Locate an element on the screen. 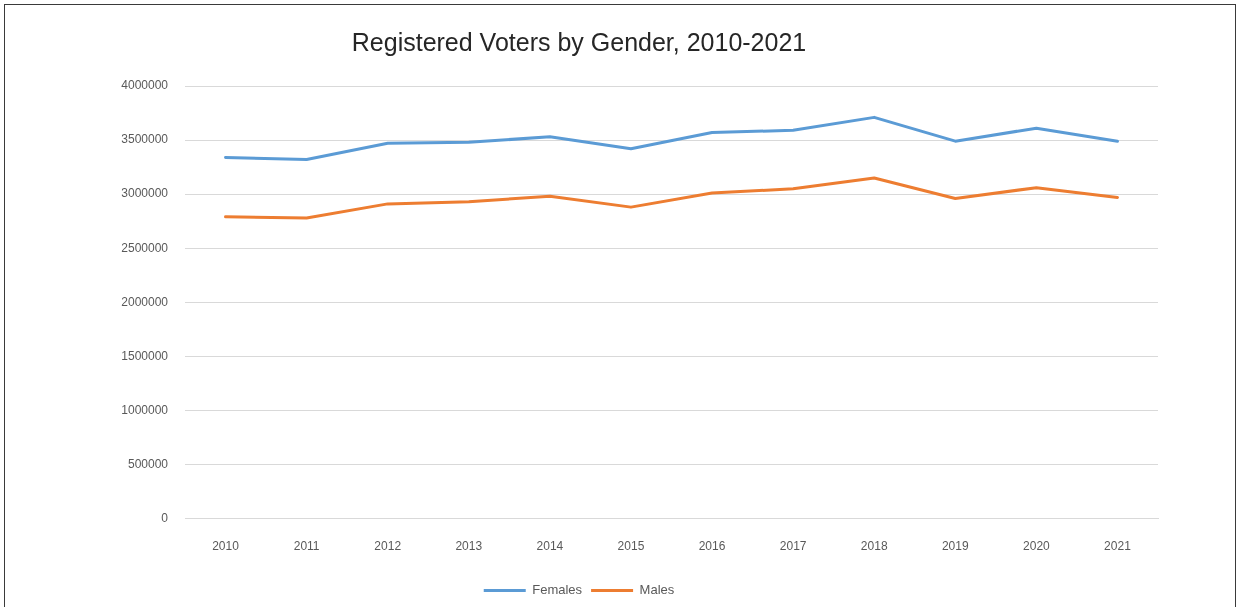 This screenshot has height=607, width=1243. x-tick-label: 2021 is located at coordinates (1118, 546).